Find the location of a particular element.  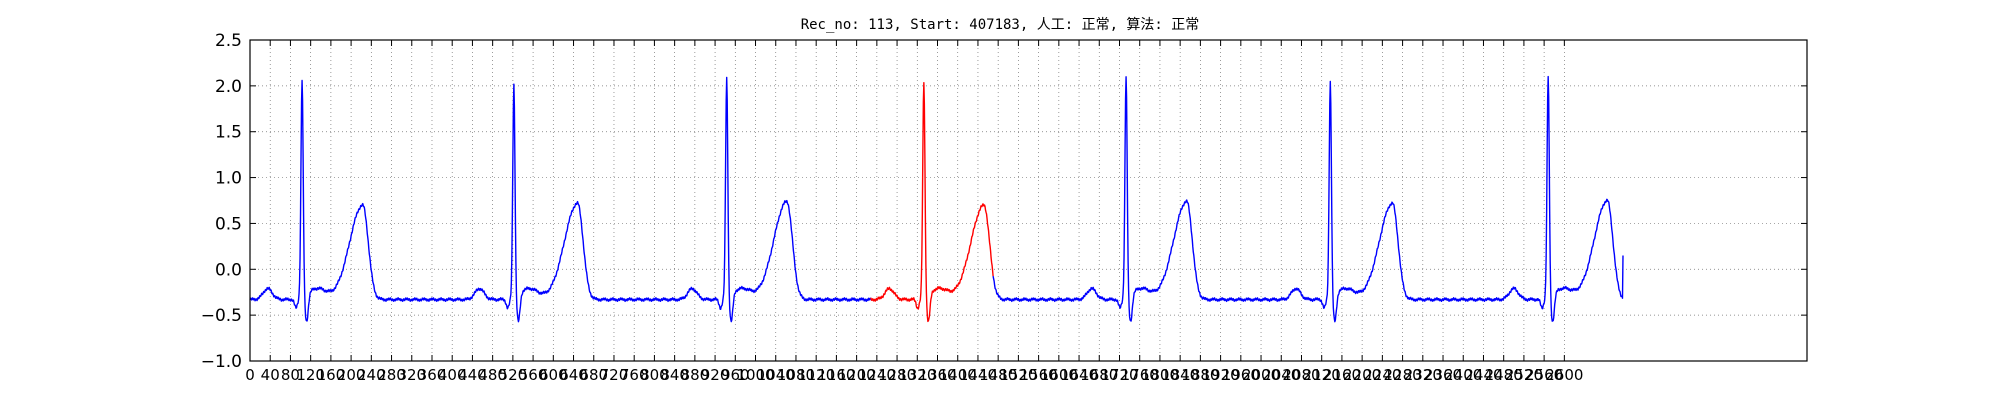

x-tick-label: 1040 is located at coordinates (776, 375).